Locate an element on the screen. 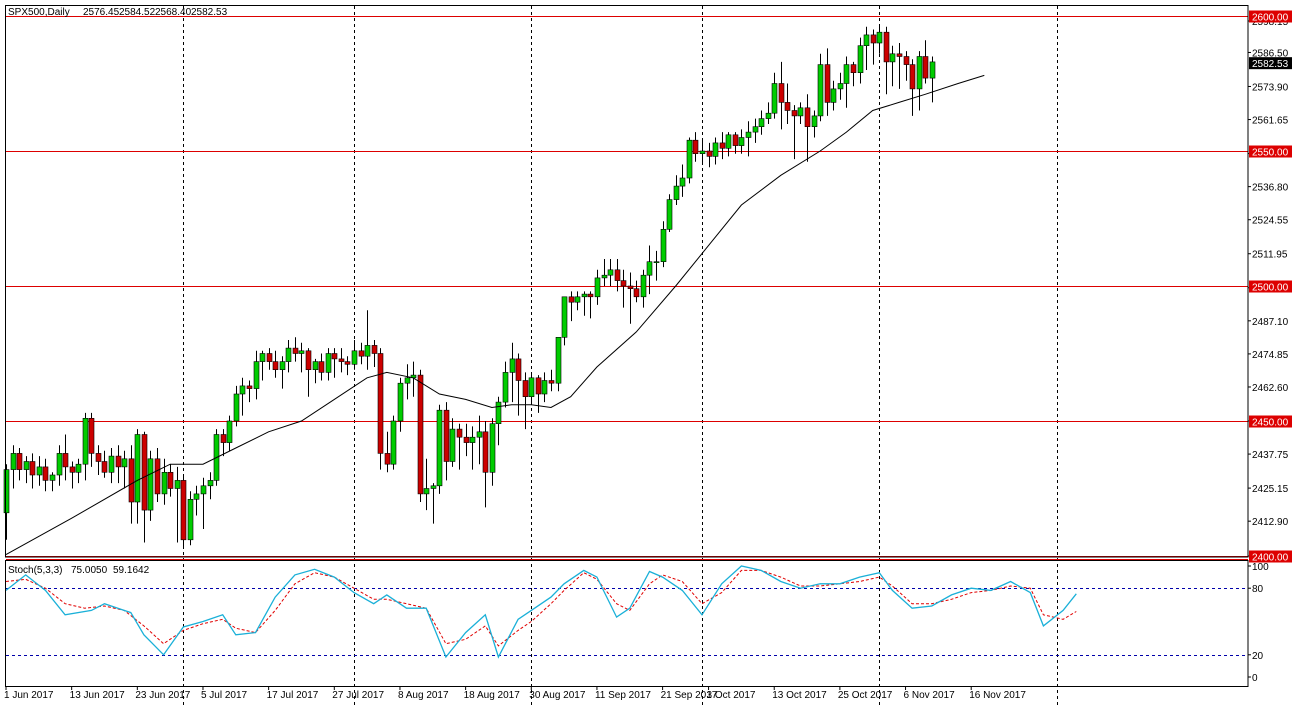 The height and width of the screenshot is (713, 1292). time-tick-label: 23 Jun 2017 is located at coordinates (162, 695).